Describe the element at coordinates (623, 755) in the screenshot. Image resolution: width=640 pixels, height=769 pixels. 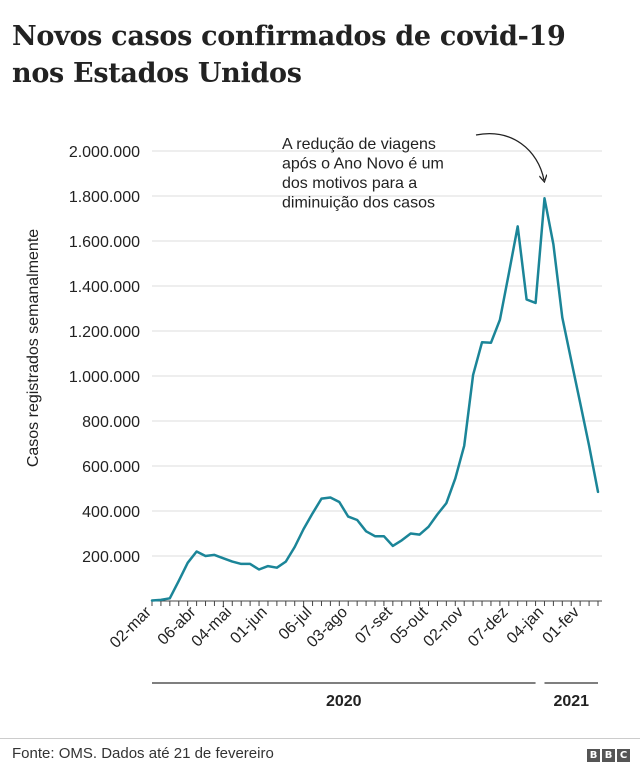
I see `bbc-logo-letter: C` at that location.